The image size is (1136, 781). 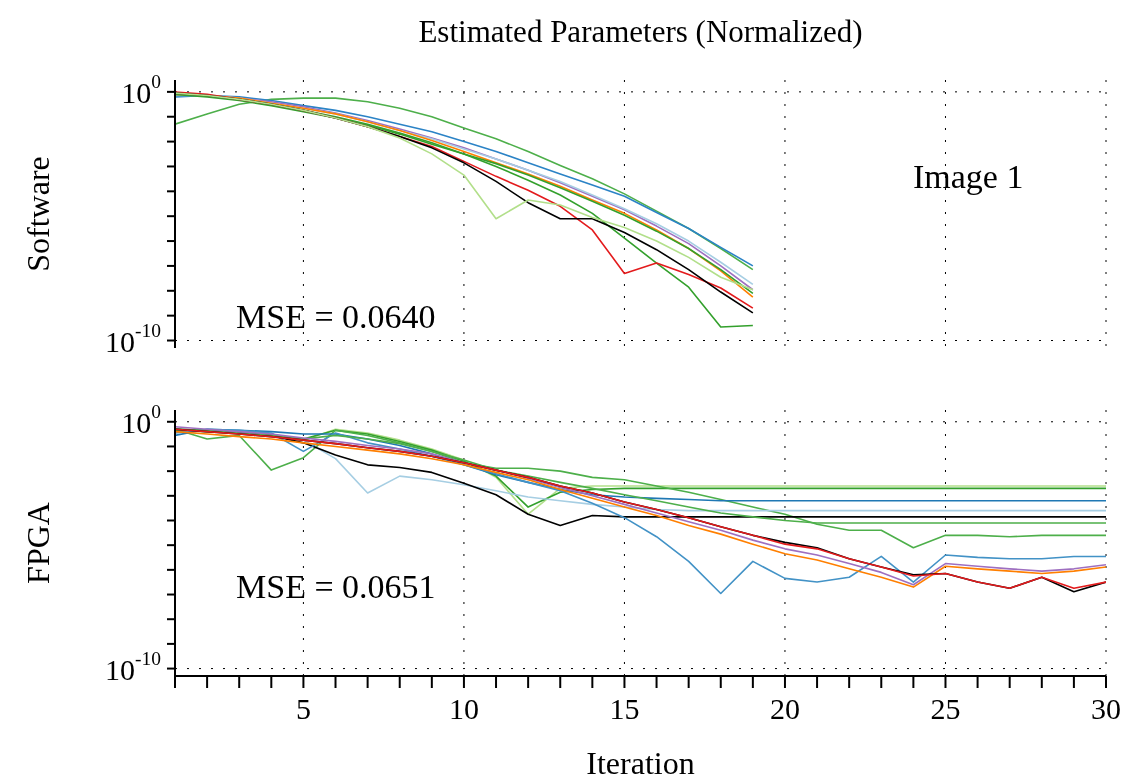 I want to click on x-tick-label: 25, so click(x=945, y=708).